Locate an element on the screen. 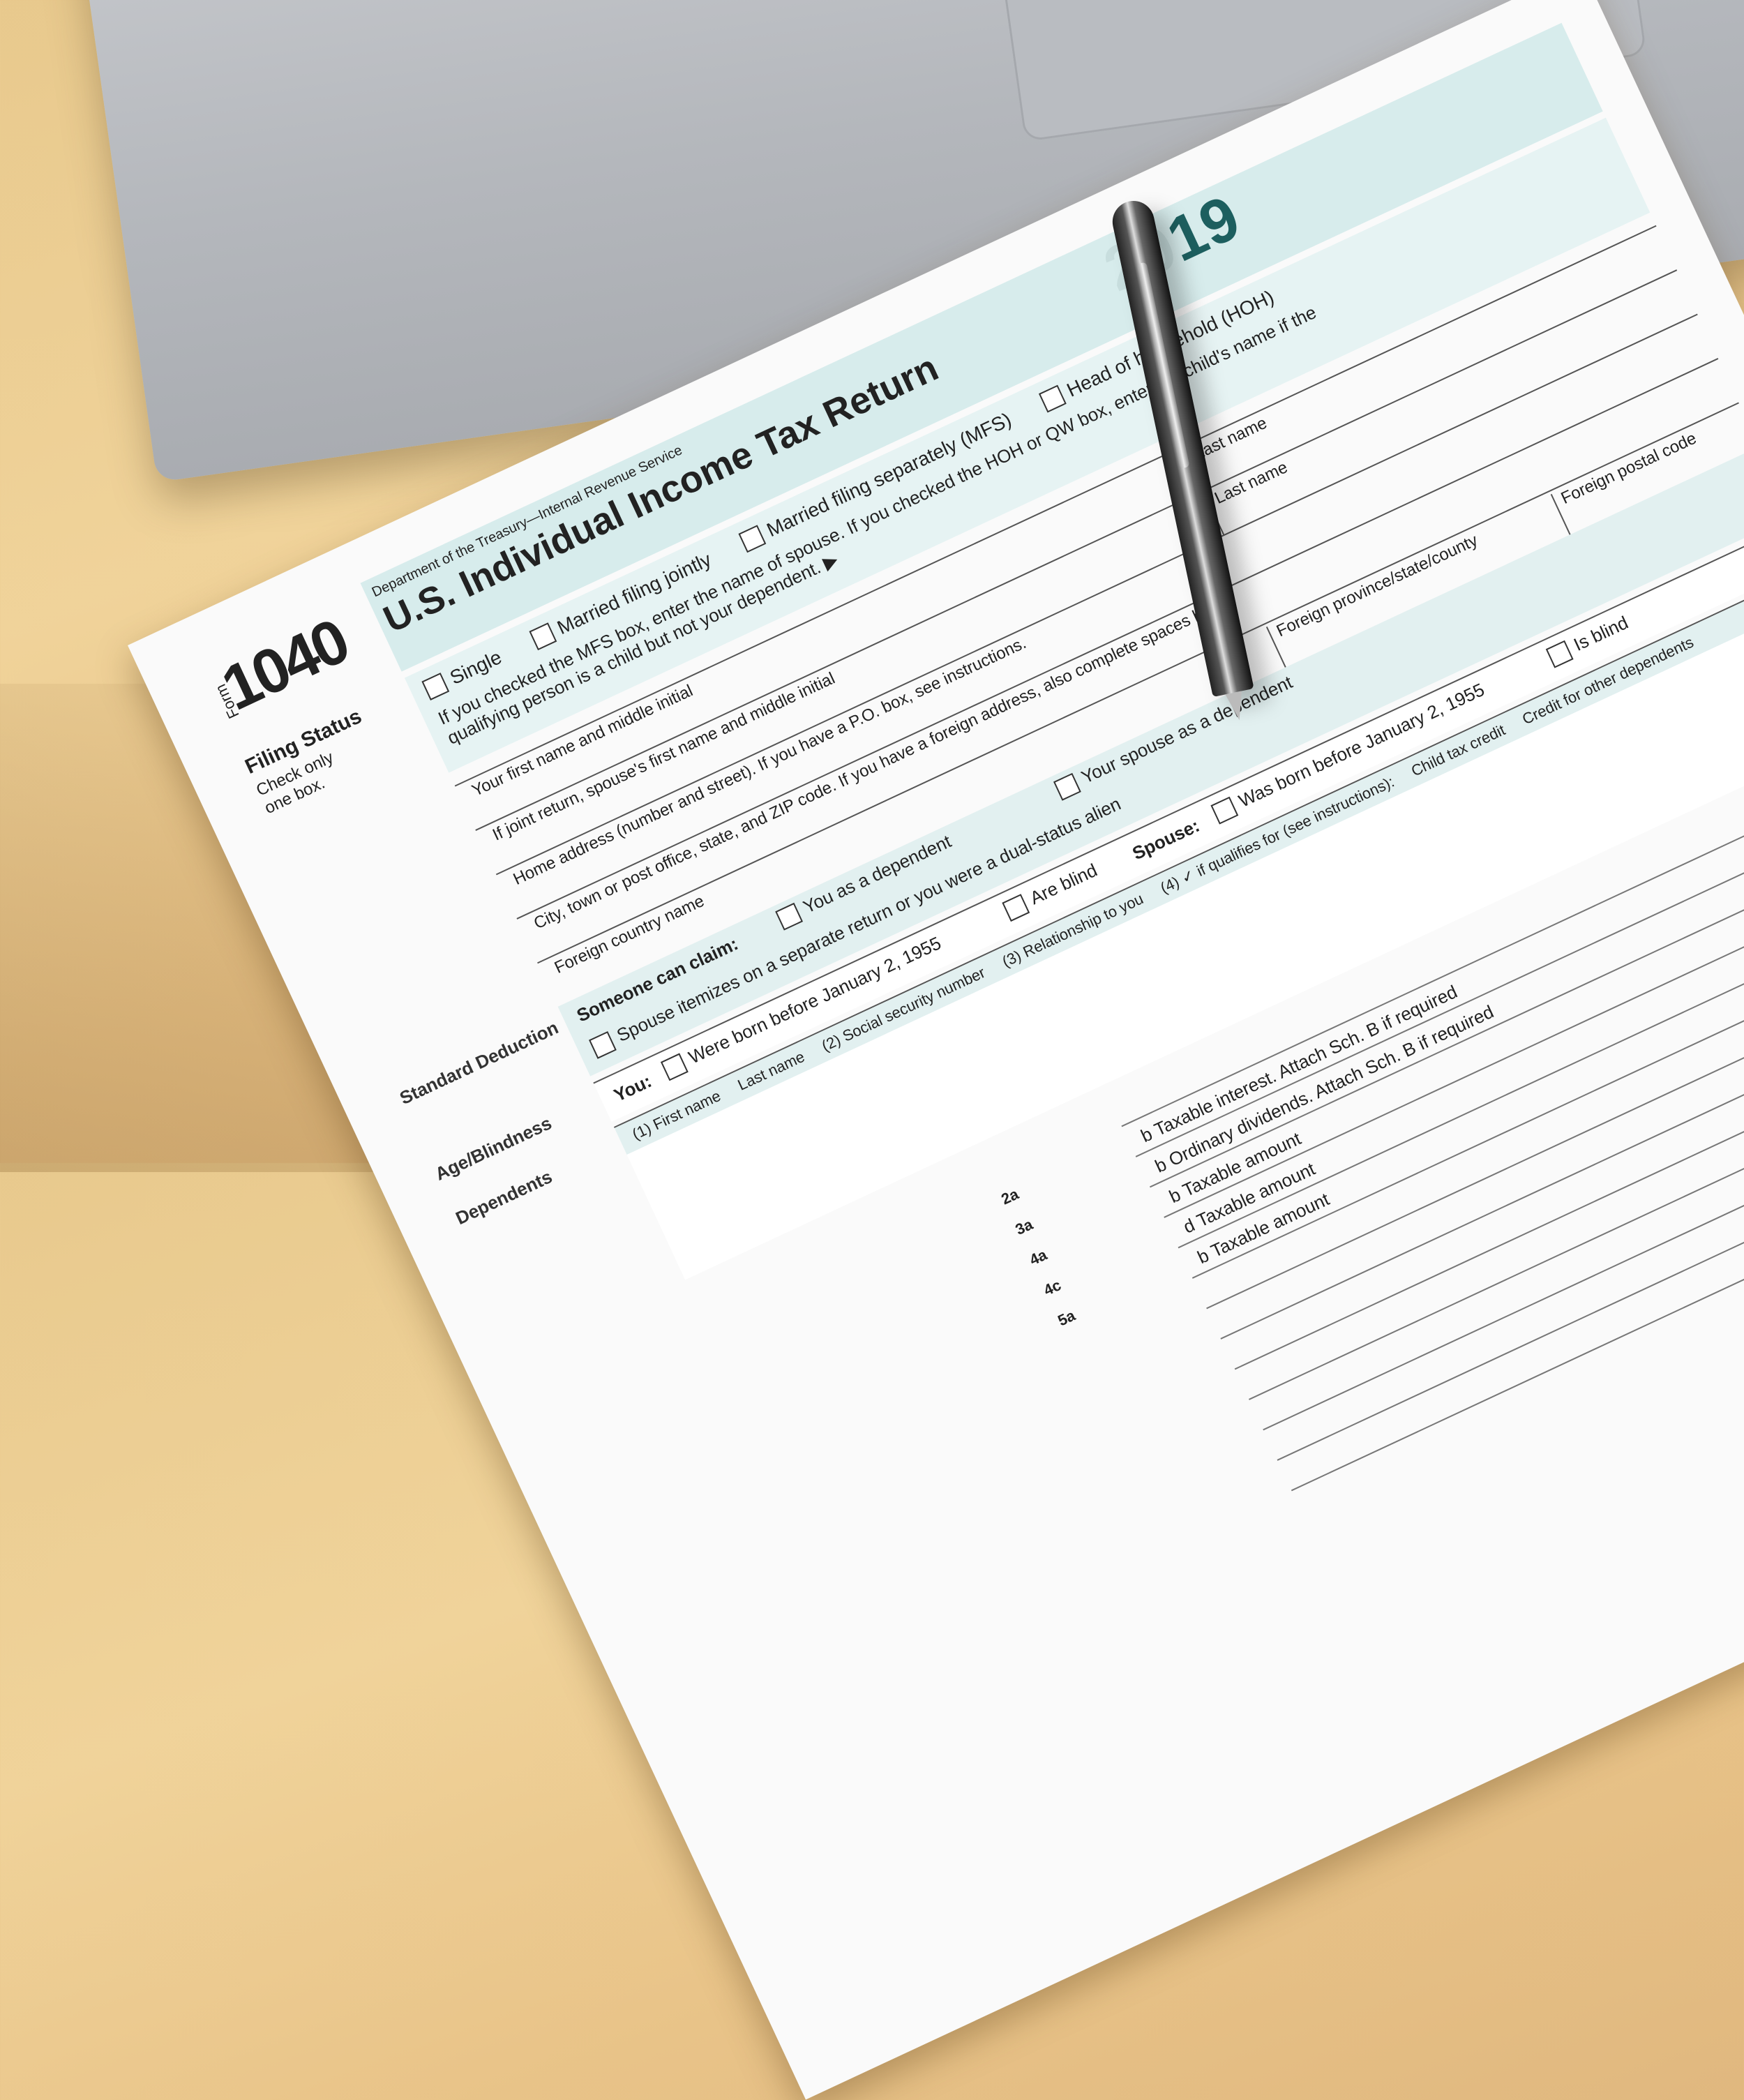 Image resolution: width=1744 pixels, height=2100 pixels. dependents-label: Dependents is located at coordinates (504, 1197).